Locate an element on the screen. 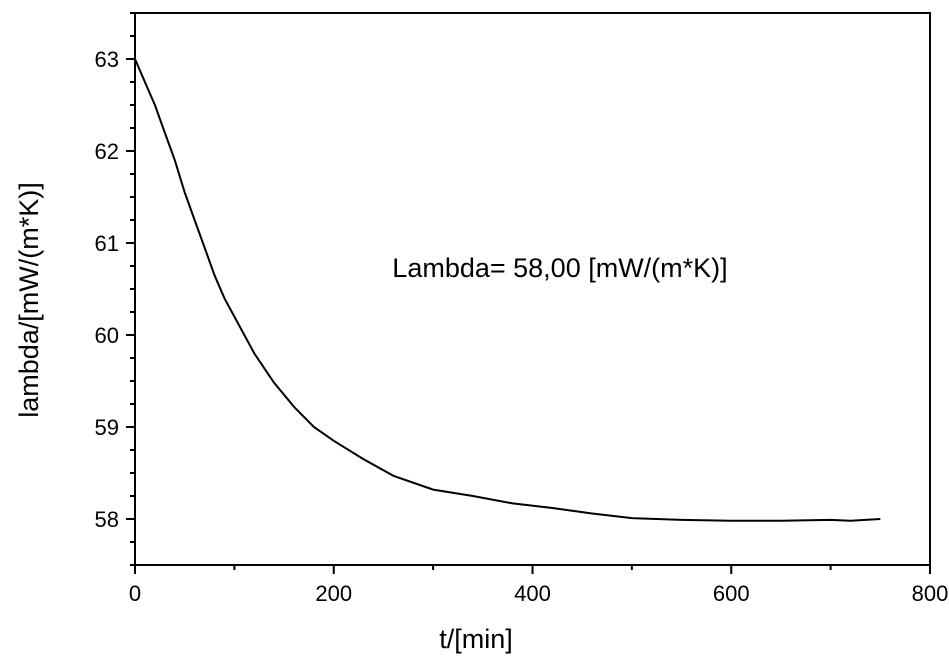  y-tick-label: 61 is located at coordinates (107, 243).